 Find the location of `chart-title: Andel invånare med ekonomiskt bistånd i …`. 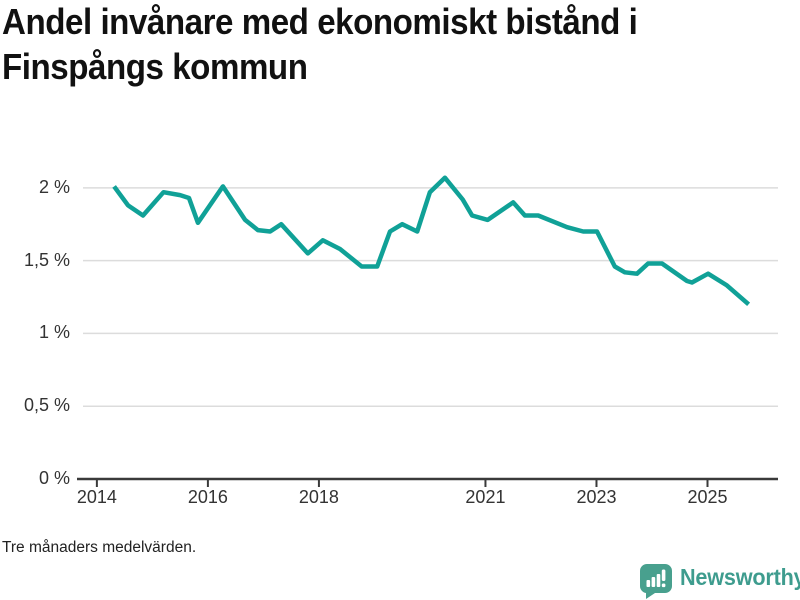

chart-title: Andel invånare med ekonomiskt bistånd i … is located at coordinates (361, 44).